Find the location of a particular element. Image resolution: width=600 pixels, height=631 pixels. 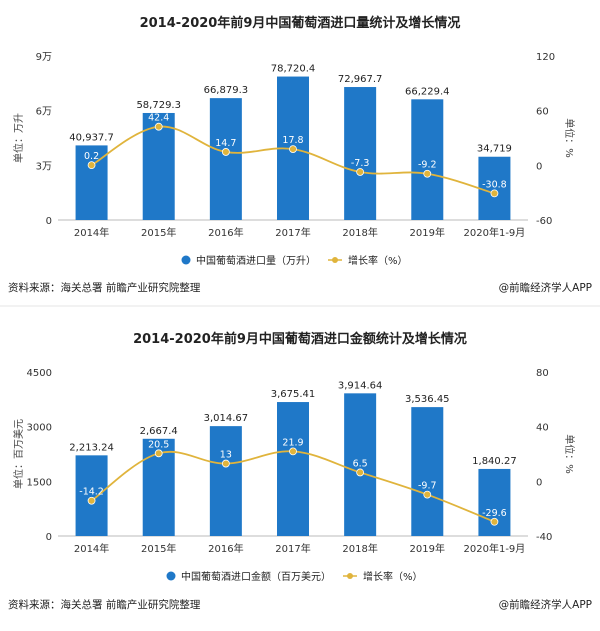

chart-title: 2014-2020年前9月中国葡萄酒进口金额统计及增长情况 is located at coordinates (300, 339).